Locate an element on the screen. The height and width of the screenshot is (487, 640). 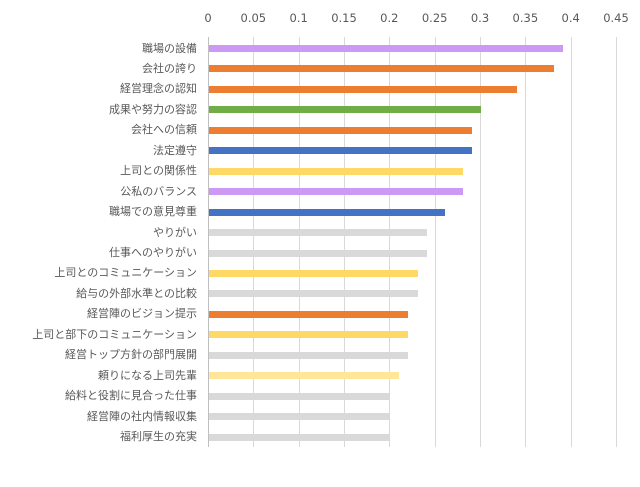
category-label: 上司との関係性 is located at coordinates (158, 171).